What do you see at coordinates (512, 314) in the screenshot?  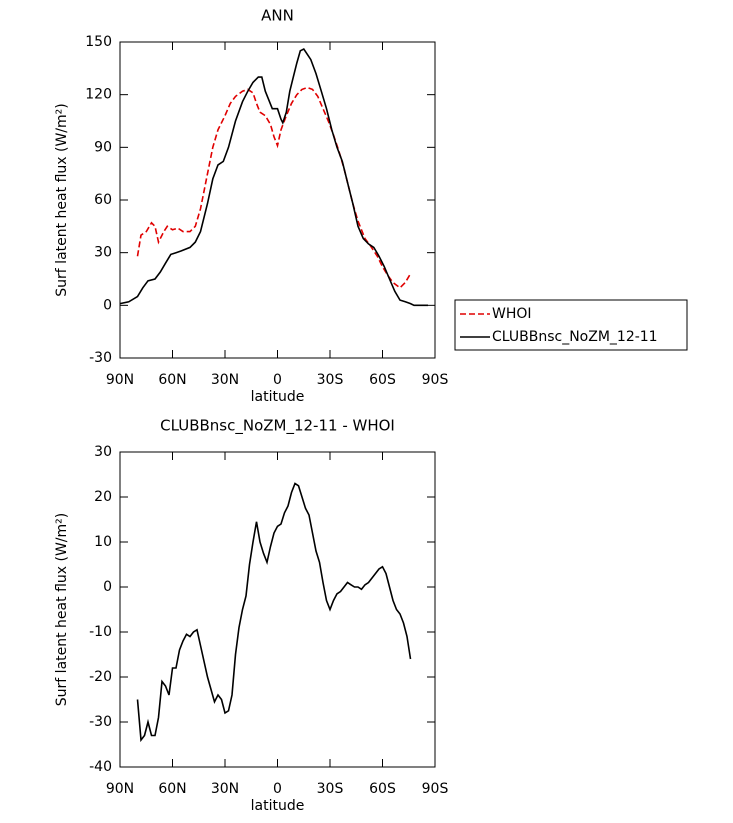 I see `legend-label: WHOI` at bounding box center [512, 314].